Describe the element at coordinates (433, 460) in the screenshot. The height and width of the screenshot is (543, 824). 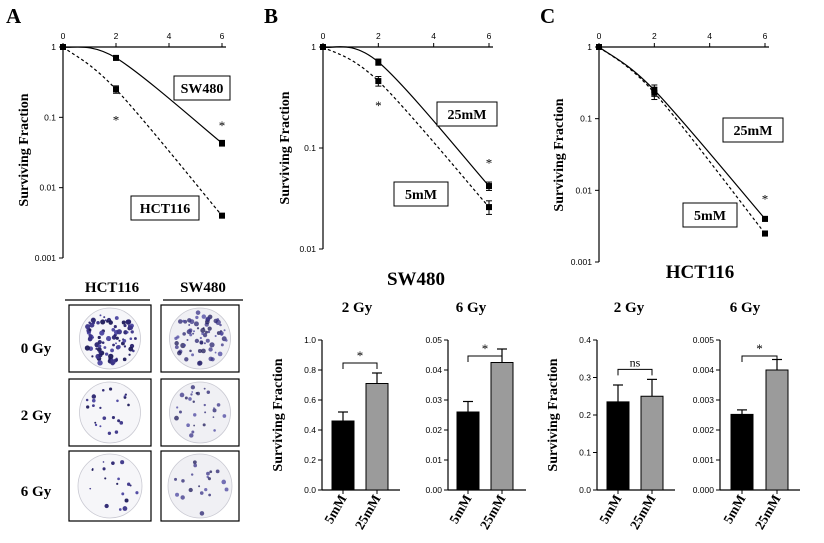
I see `y-tick-label: 0.01` at that location.